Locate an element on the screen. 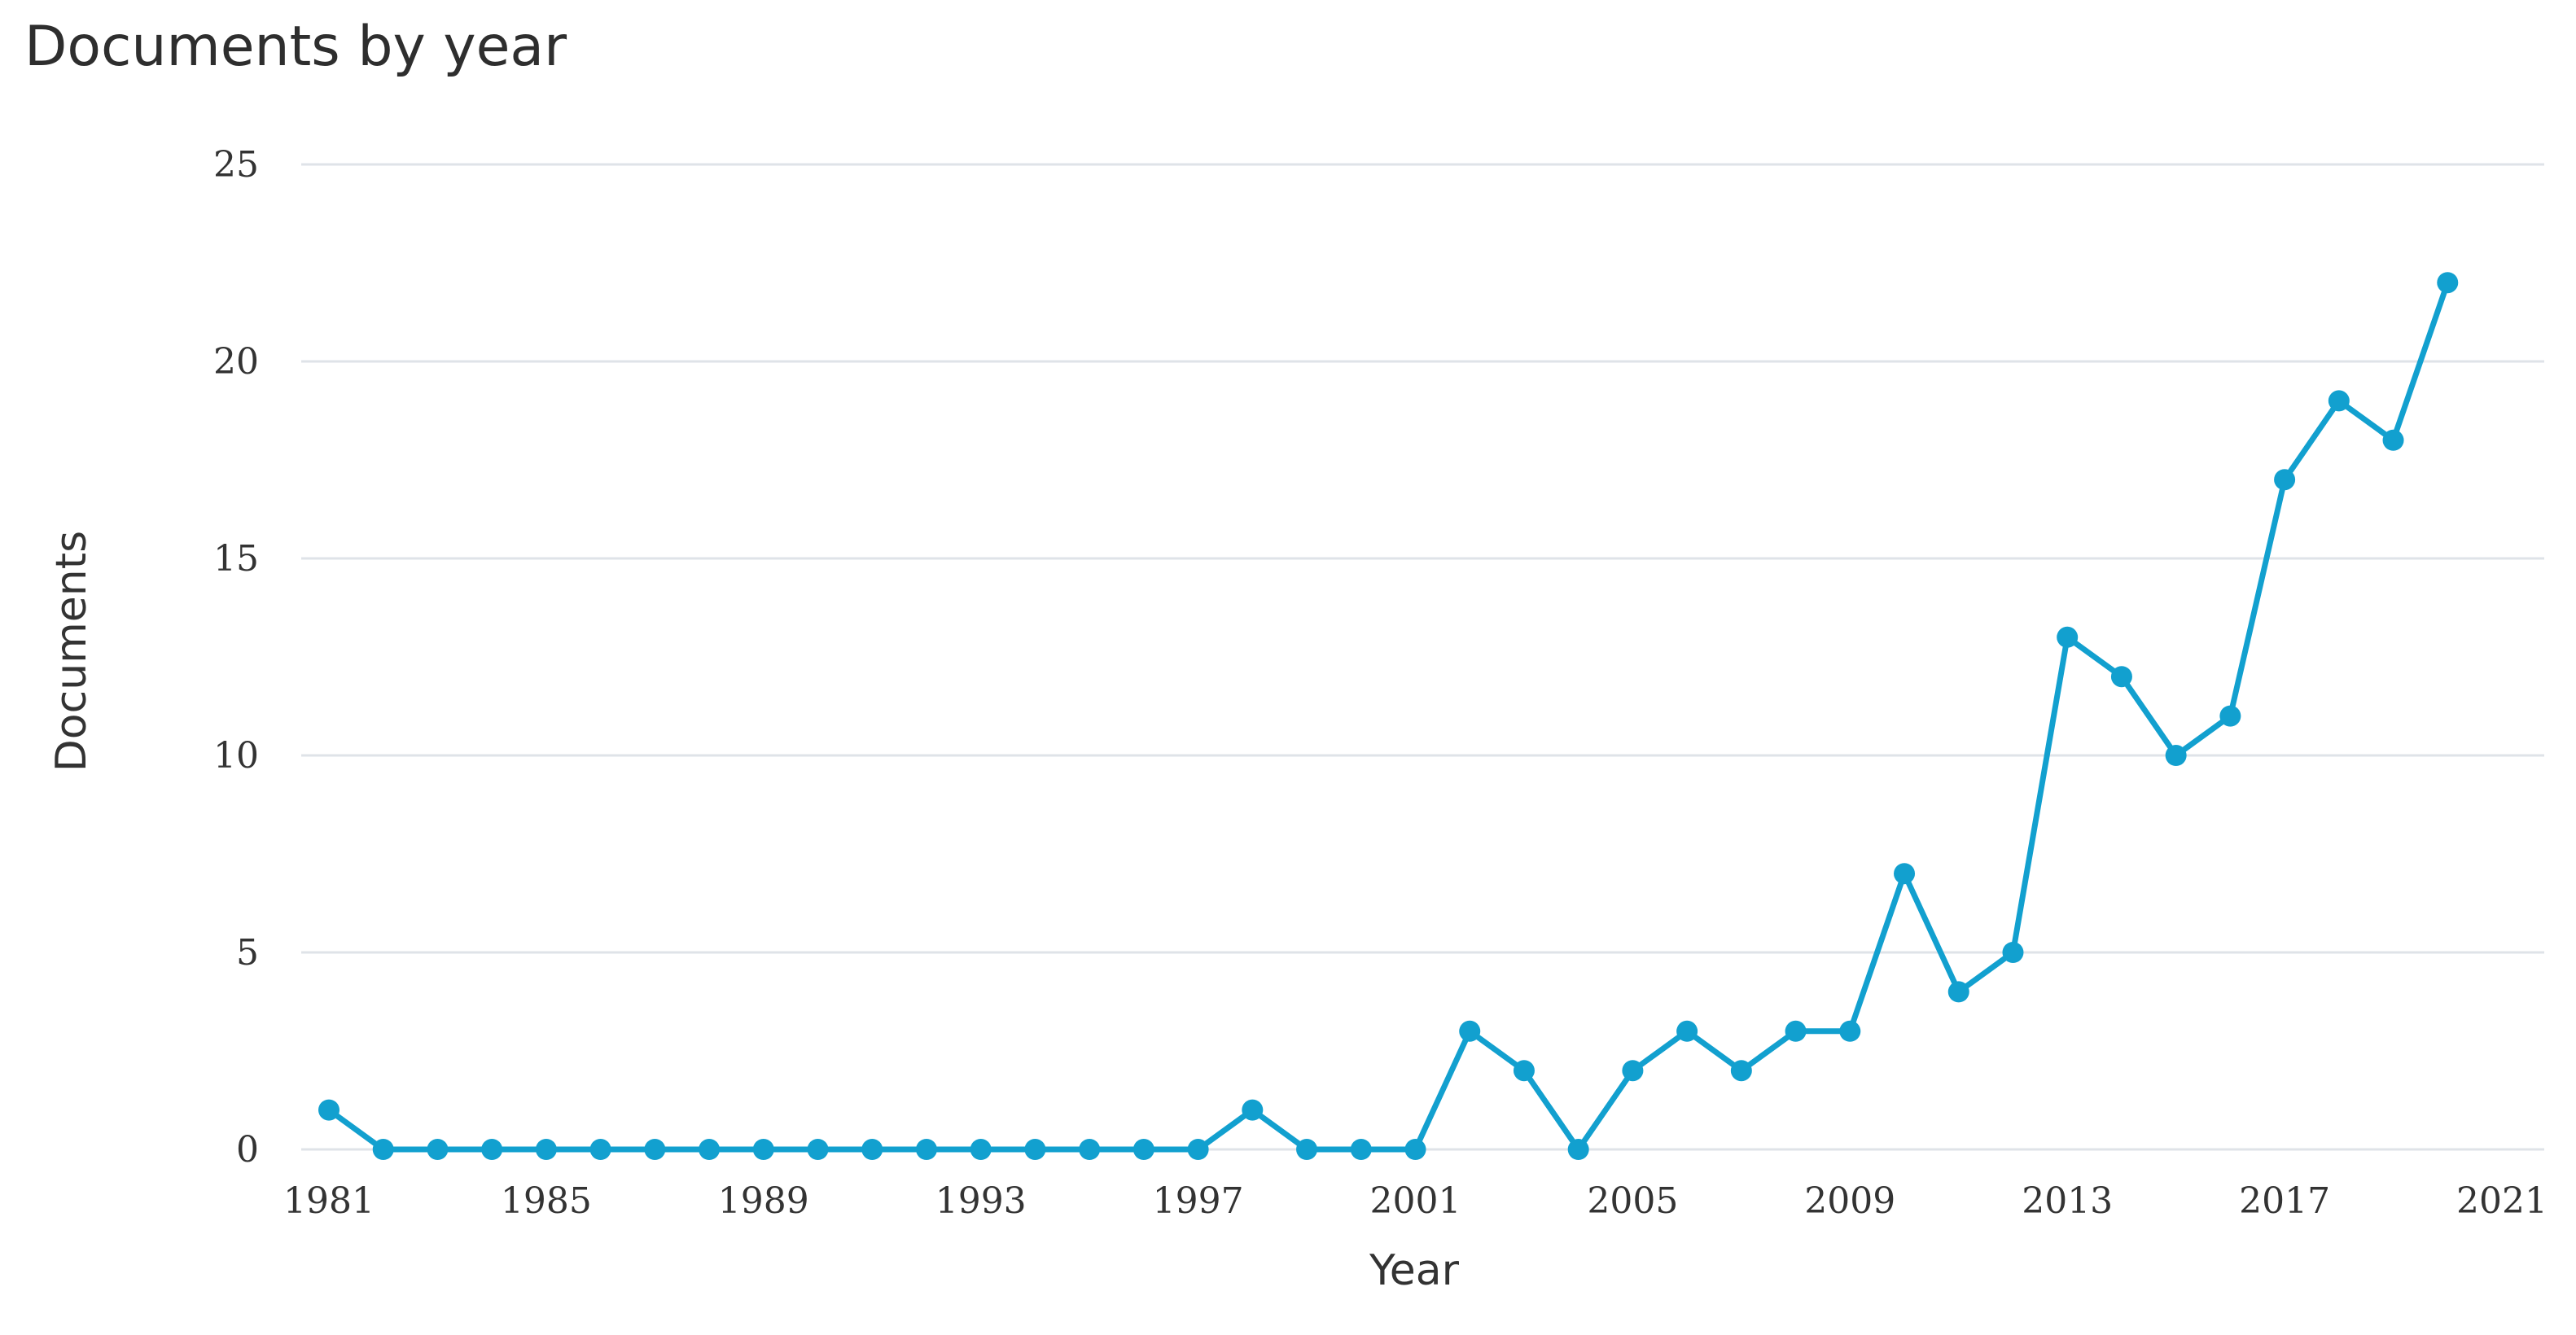  data-point-1990 is located at coordinates (818, 1149).